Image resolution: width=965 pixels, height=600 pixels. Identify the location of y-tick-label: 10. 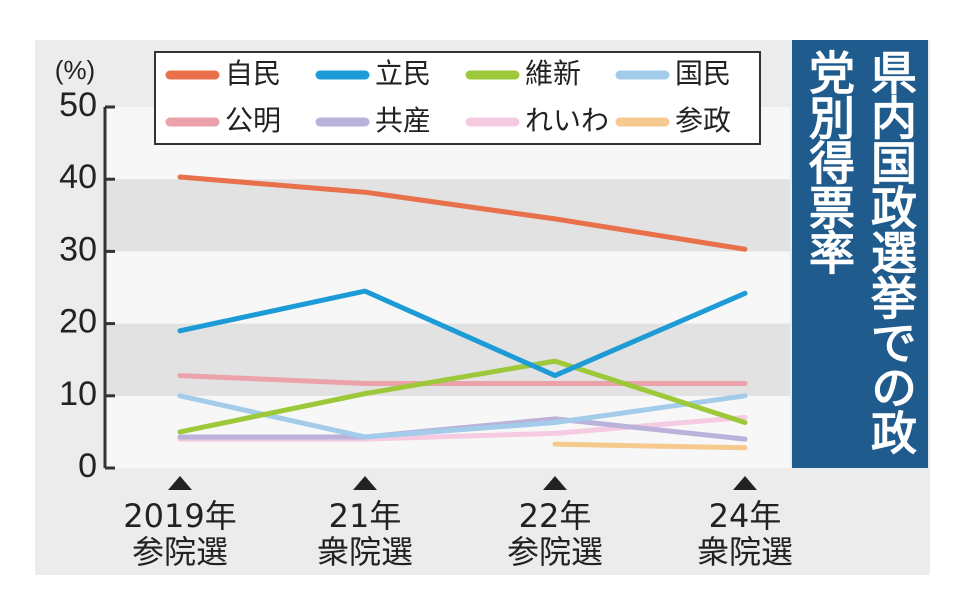
(78, 394).